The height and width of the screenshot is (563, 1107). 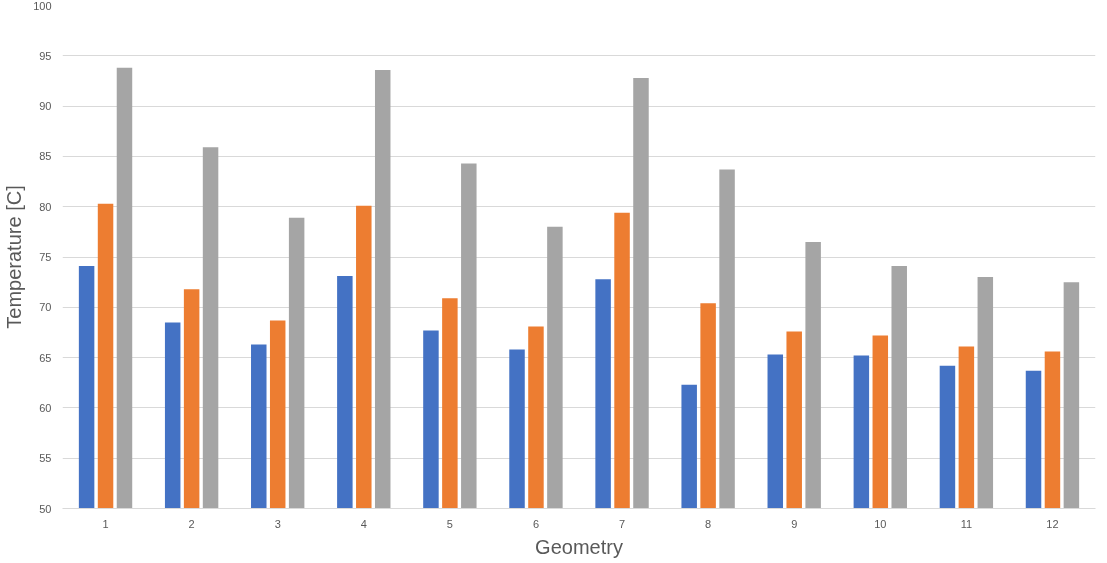 I want to click on x-tick-label: 9, so click(x=794, y=523).